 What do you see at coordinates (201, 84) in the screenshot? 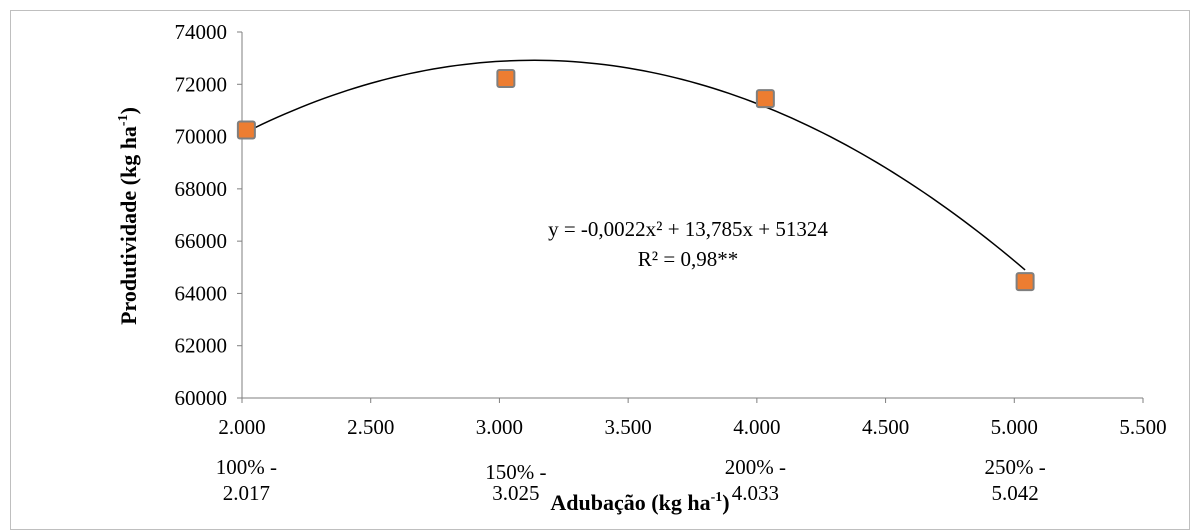
I see `y-tick-label: 72000` at bounding box center [201, 84].